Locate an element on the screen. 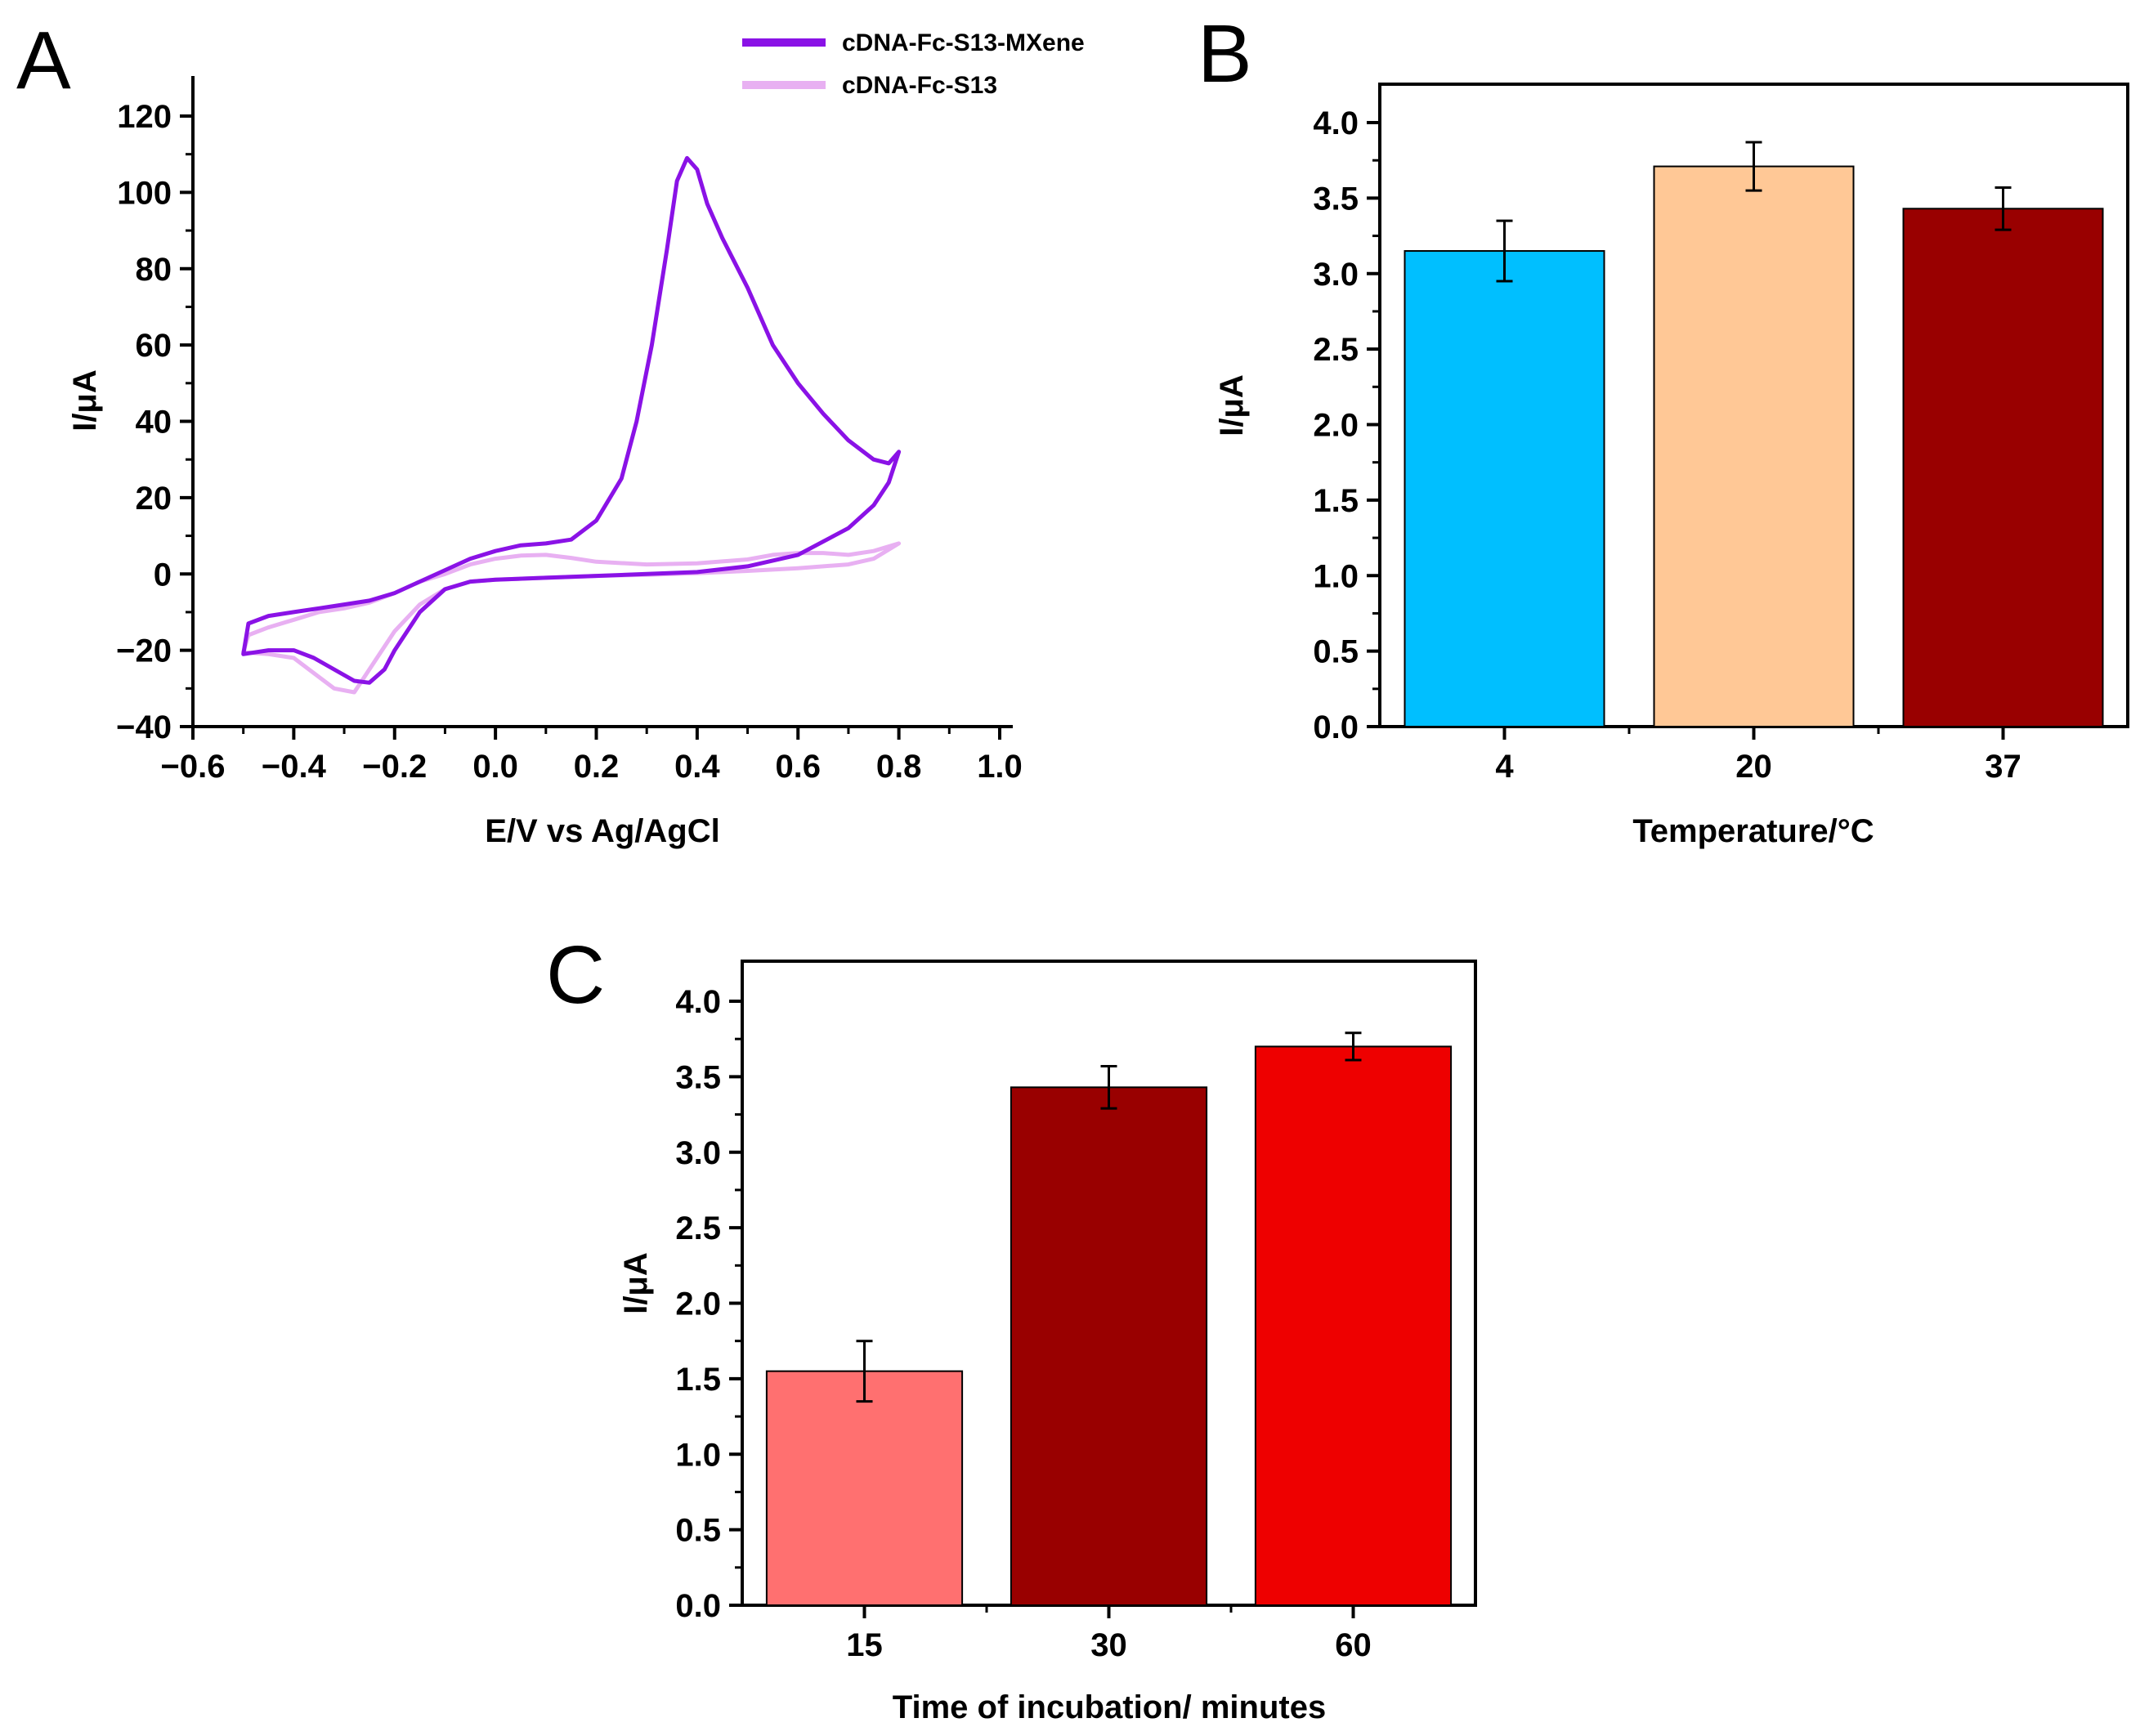 The image size is (2149, 1736). panel-a-series is located at coordinates (571, 425).